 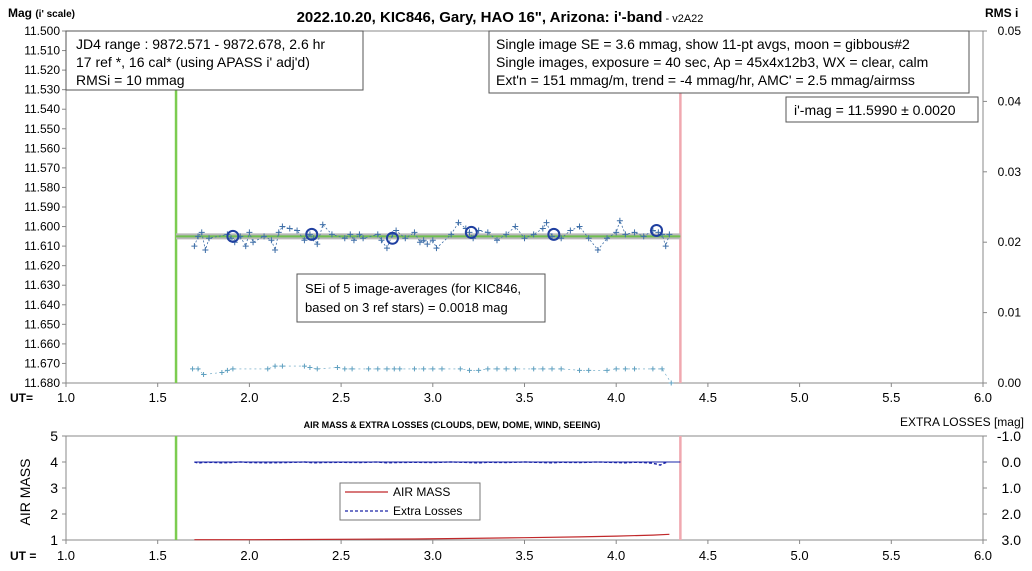 I want to click on bottom-y-axis-label: AIR MASS, so click(x=25, y=492).